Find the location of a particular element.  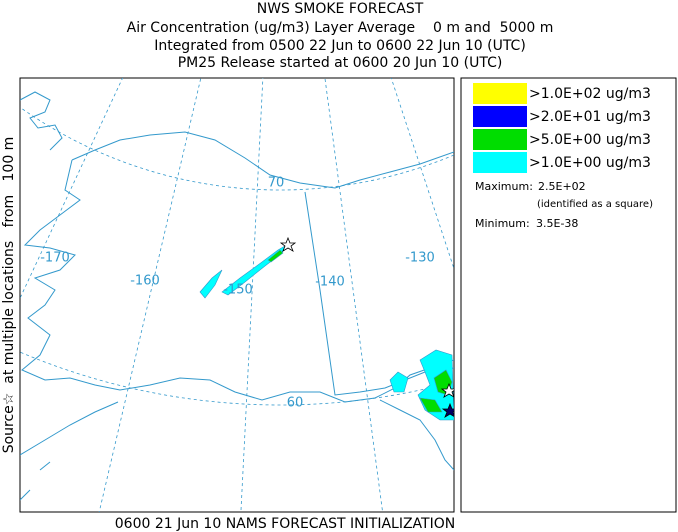

stat-note: (identified as a square) is located at coordinates (595, 204).